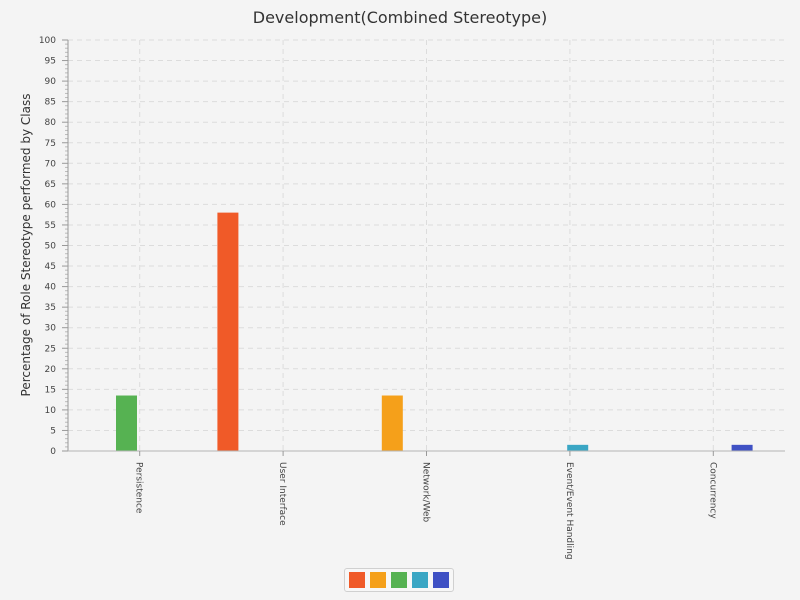 Image resolution: width=800 pixels, height=600 pixels. What do you see at coordinates (50, 390) in the screenshot?
I see `y-tick-label: 15` at bounding box center [50, 390].